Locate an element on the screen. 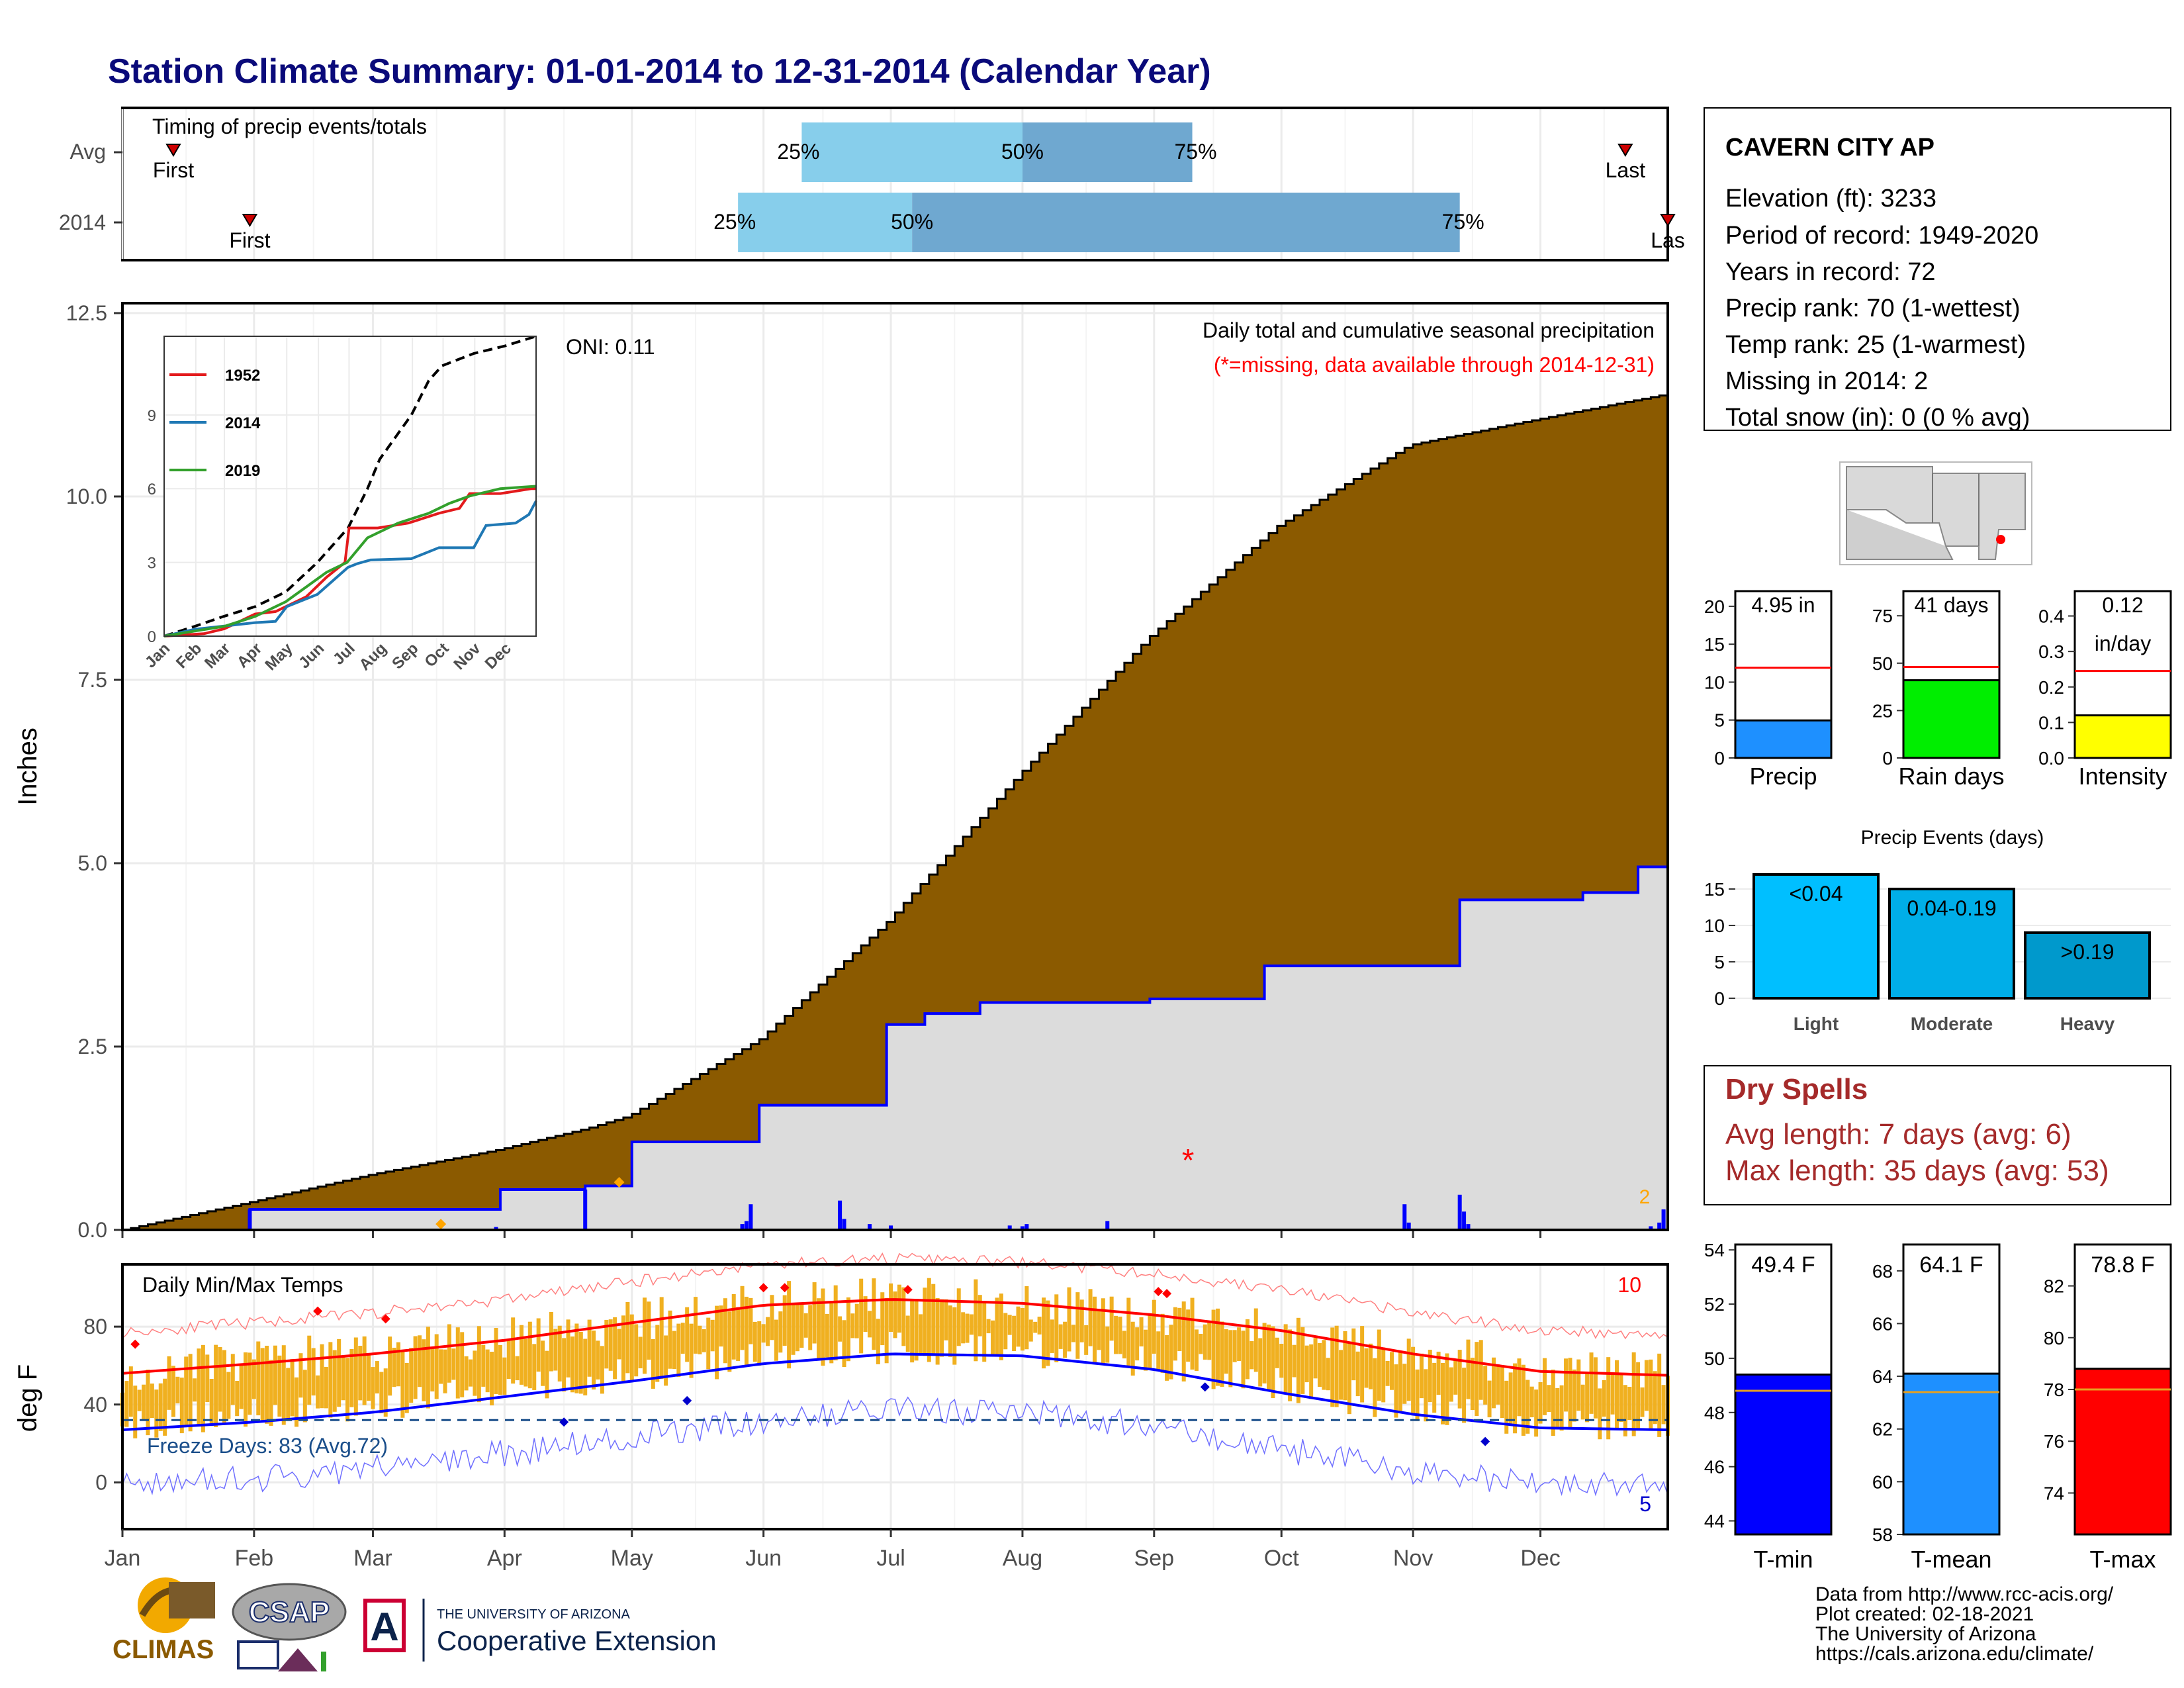 The image size is (2184, 1688). q50-label: 50% is located at coordinates (1022, 152).